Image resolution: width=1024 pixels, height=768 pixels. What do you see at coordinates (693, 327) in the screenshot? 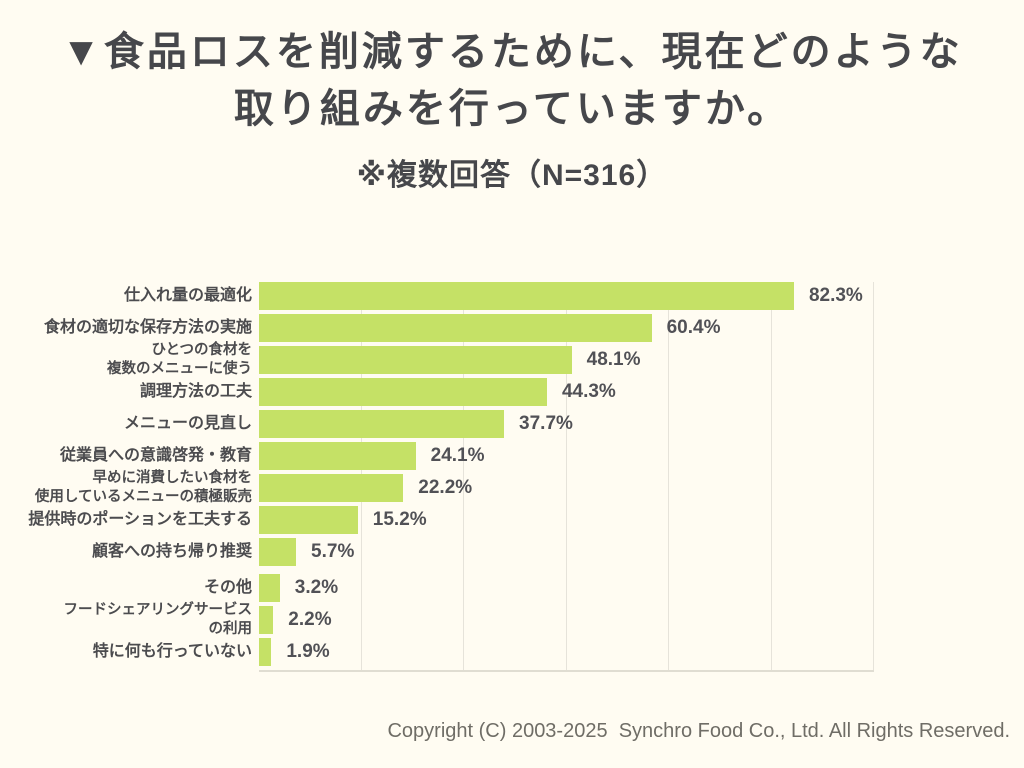
I see `value-label: 60.4%` at bounding box center [693, 327].